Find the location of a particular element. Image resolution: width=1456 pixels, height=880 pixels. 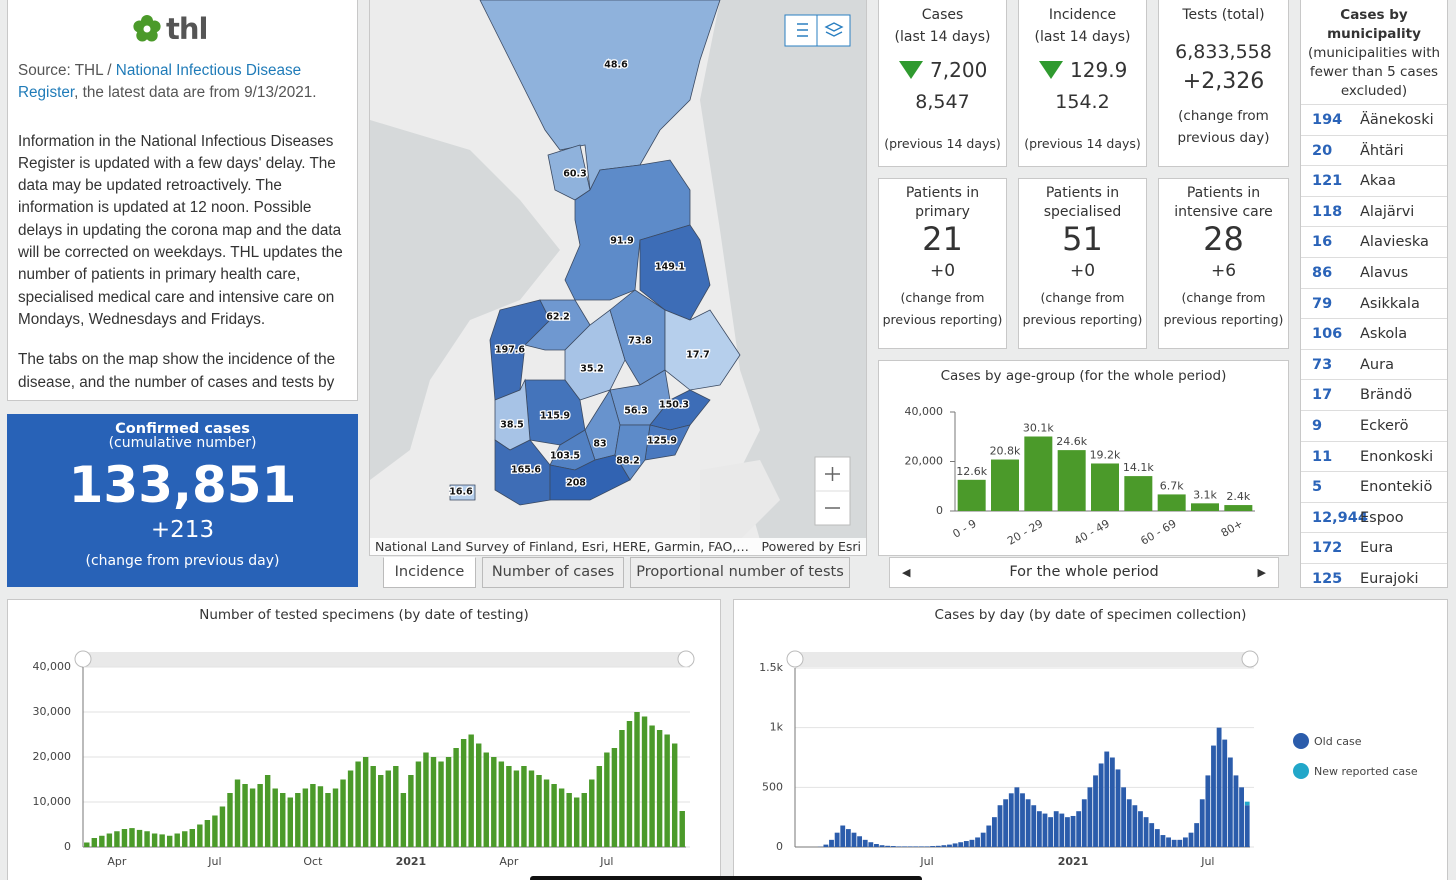

map-tools is located at coordinates (817, 30).